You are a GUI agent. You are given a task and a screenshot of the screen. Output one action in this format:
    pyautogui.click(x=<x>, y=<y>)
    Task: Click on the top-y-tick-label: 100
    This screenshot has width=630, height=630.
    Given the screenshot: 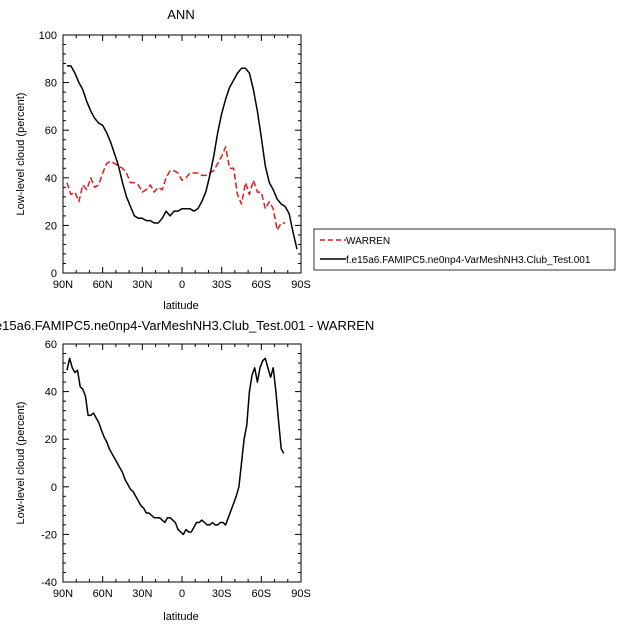 What is the action you would take?
    pyautogui.click(x=48, y=36)
    